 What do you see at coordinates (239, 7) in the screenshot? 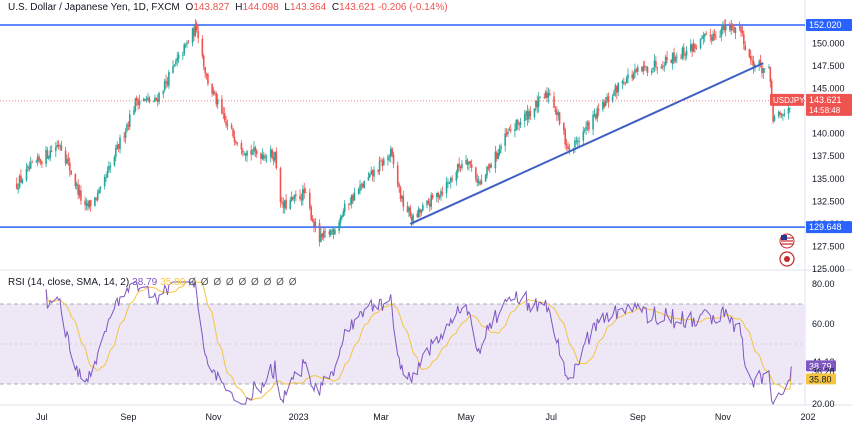
I see `high-label: H` at bounding box center [239, 7].